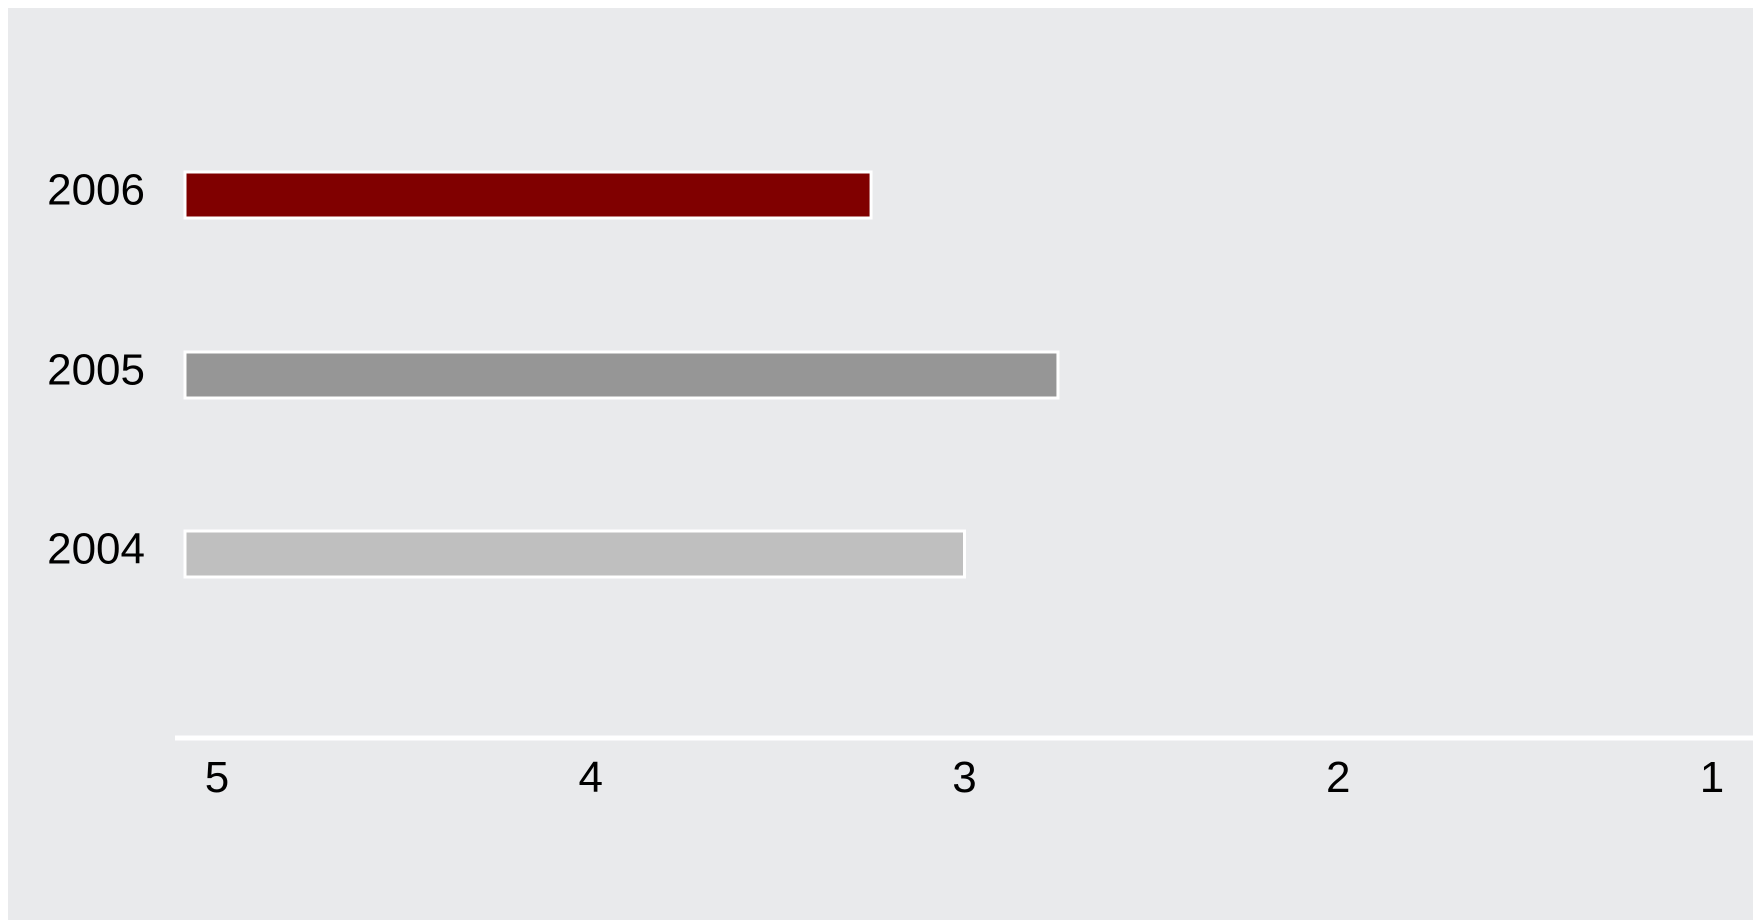 The height and width of the screenshot is (920, 1753). I want to click on bar-2005, so click(621, 375).